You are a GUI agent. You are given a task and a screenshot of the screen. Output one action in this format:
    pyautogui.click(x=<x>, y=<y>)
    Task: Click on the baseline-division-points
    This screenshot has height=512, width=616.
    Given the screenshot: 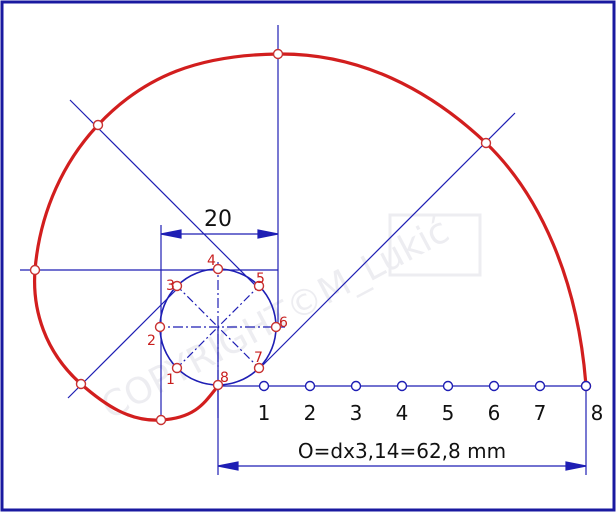 What is the action you would take?
    pyautogui.click(x=425, y=386)
    